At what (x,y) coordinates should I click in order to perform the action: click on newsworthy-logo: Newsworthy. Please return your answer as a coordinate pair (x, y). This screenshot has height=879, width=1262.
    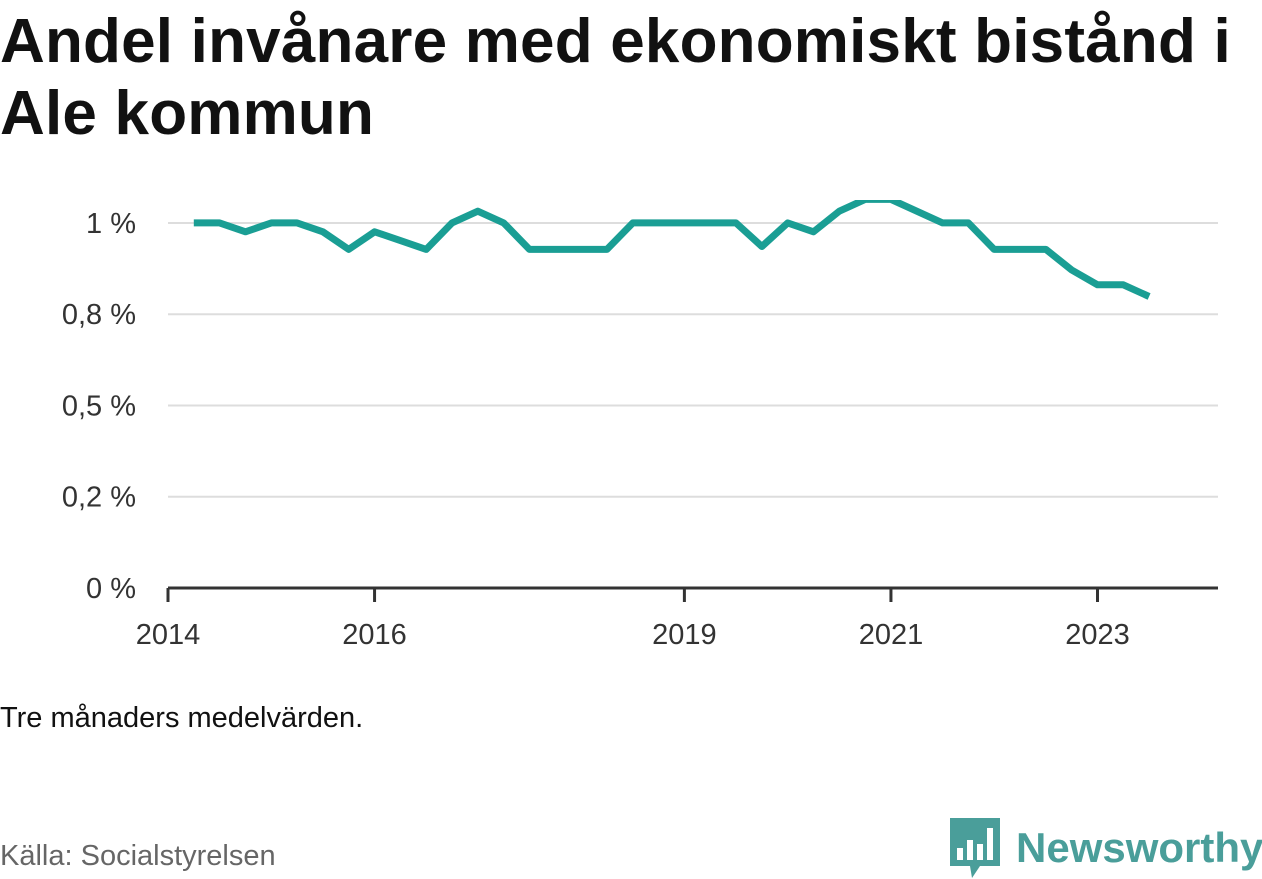
    Looking at the image, I should click on (1106, 848).